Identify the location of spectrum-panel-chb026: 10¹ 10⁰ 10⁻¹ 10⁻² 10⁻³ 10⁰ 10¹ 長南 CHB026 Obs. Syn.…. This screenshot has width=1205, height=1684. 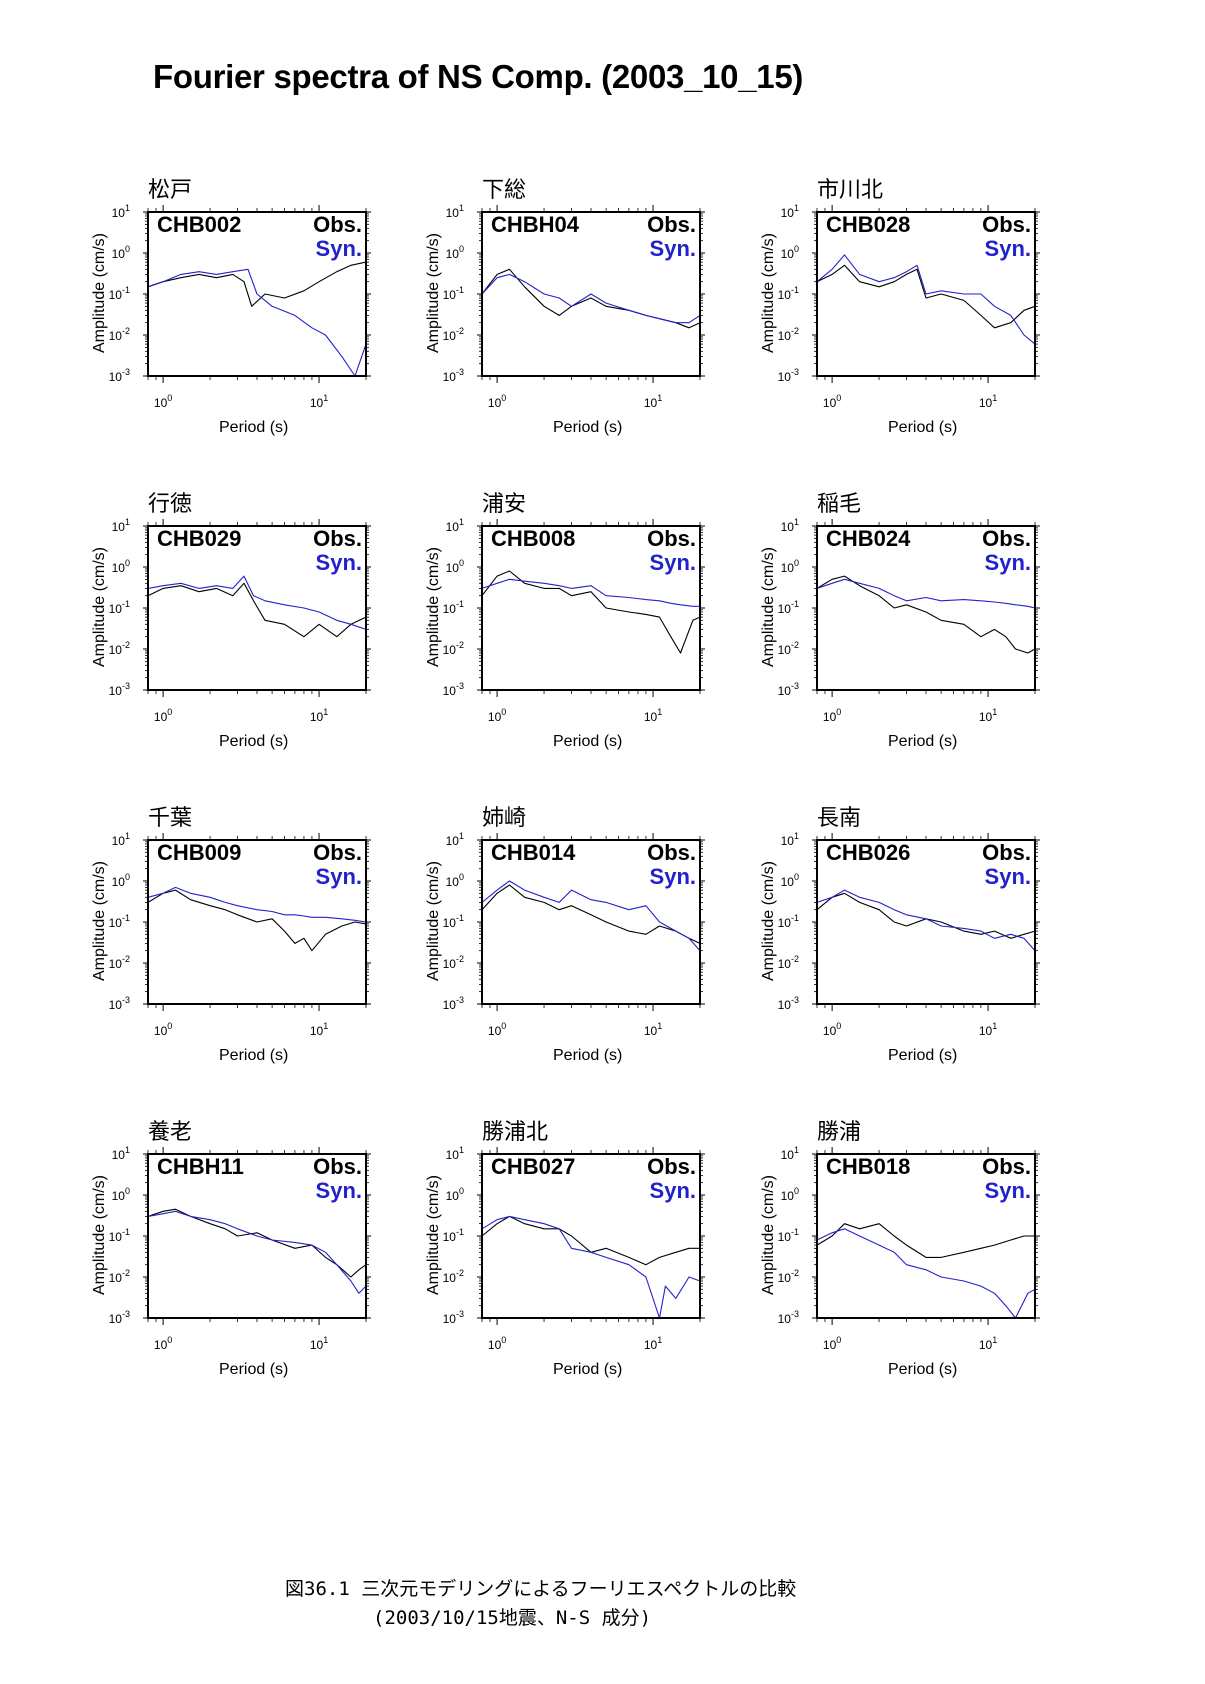
(926, 965).